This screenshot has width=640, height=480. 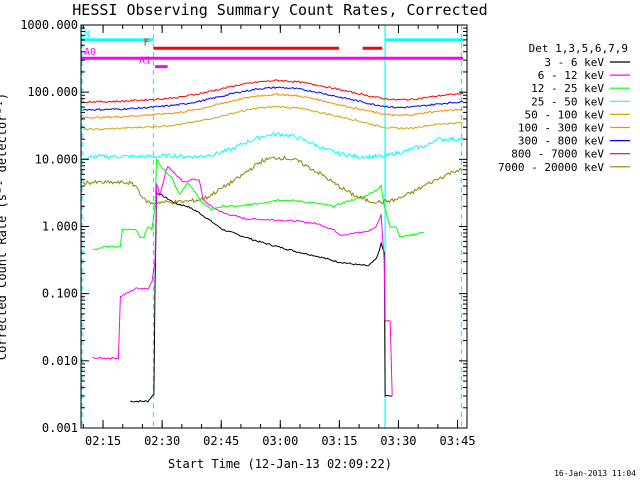 What do you see at coordinates (162, 441) in the screenshot?
I see `x-tick-label: 02:30` at bounding box center [162, 441].